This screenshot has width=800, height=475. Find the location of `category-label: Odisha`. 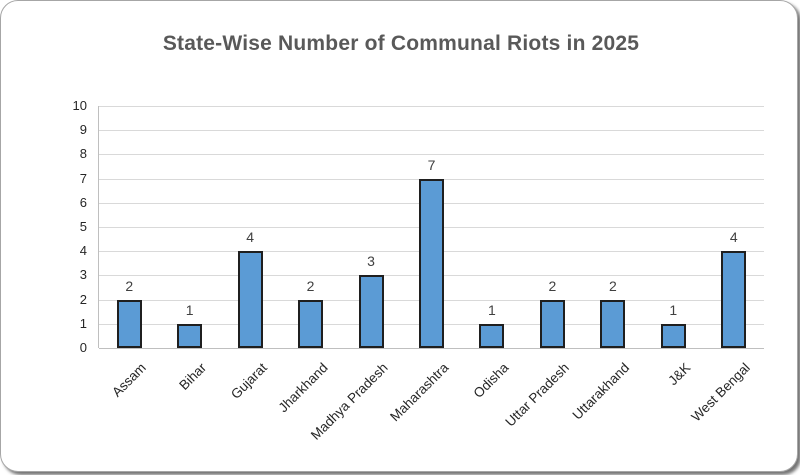

category-label: Odisha is located at coordinates (491, 380).